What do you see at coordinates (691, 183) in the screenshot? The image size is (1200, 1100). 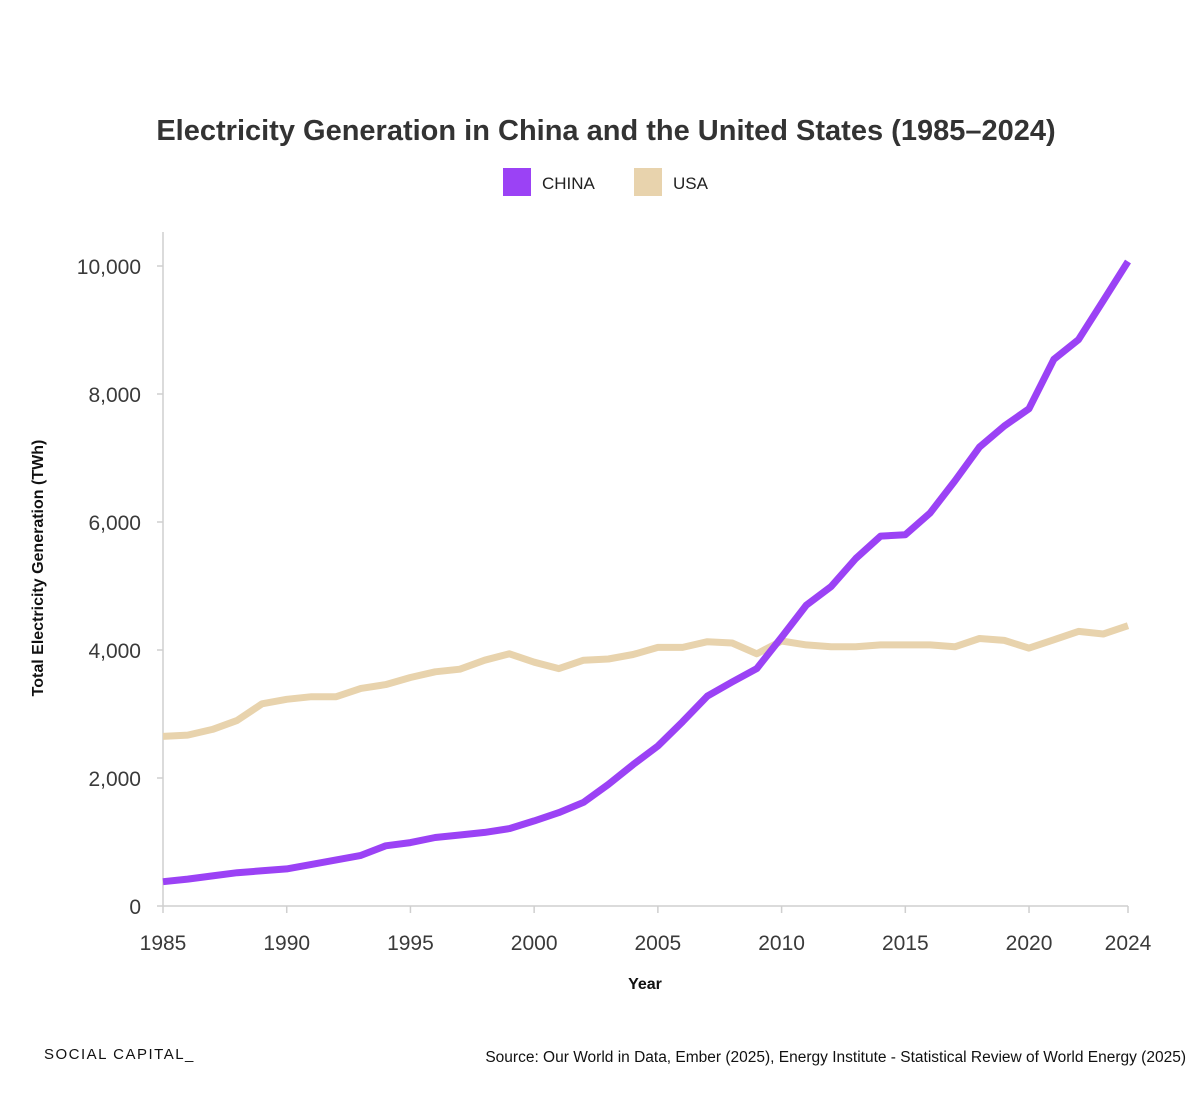 I see `legend-label-usa: USA` at bounding box center [691, 183].